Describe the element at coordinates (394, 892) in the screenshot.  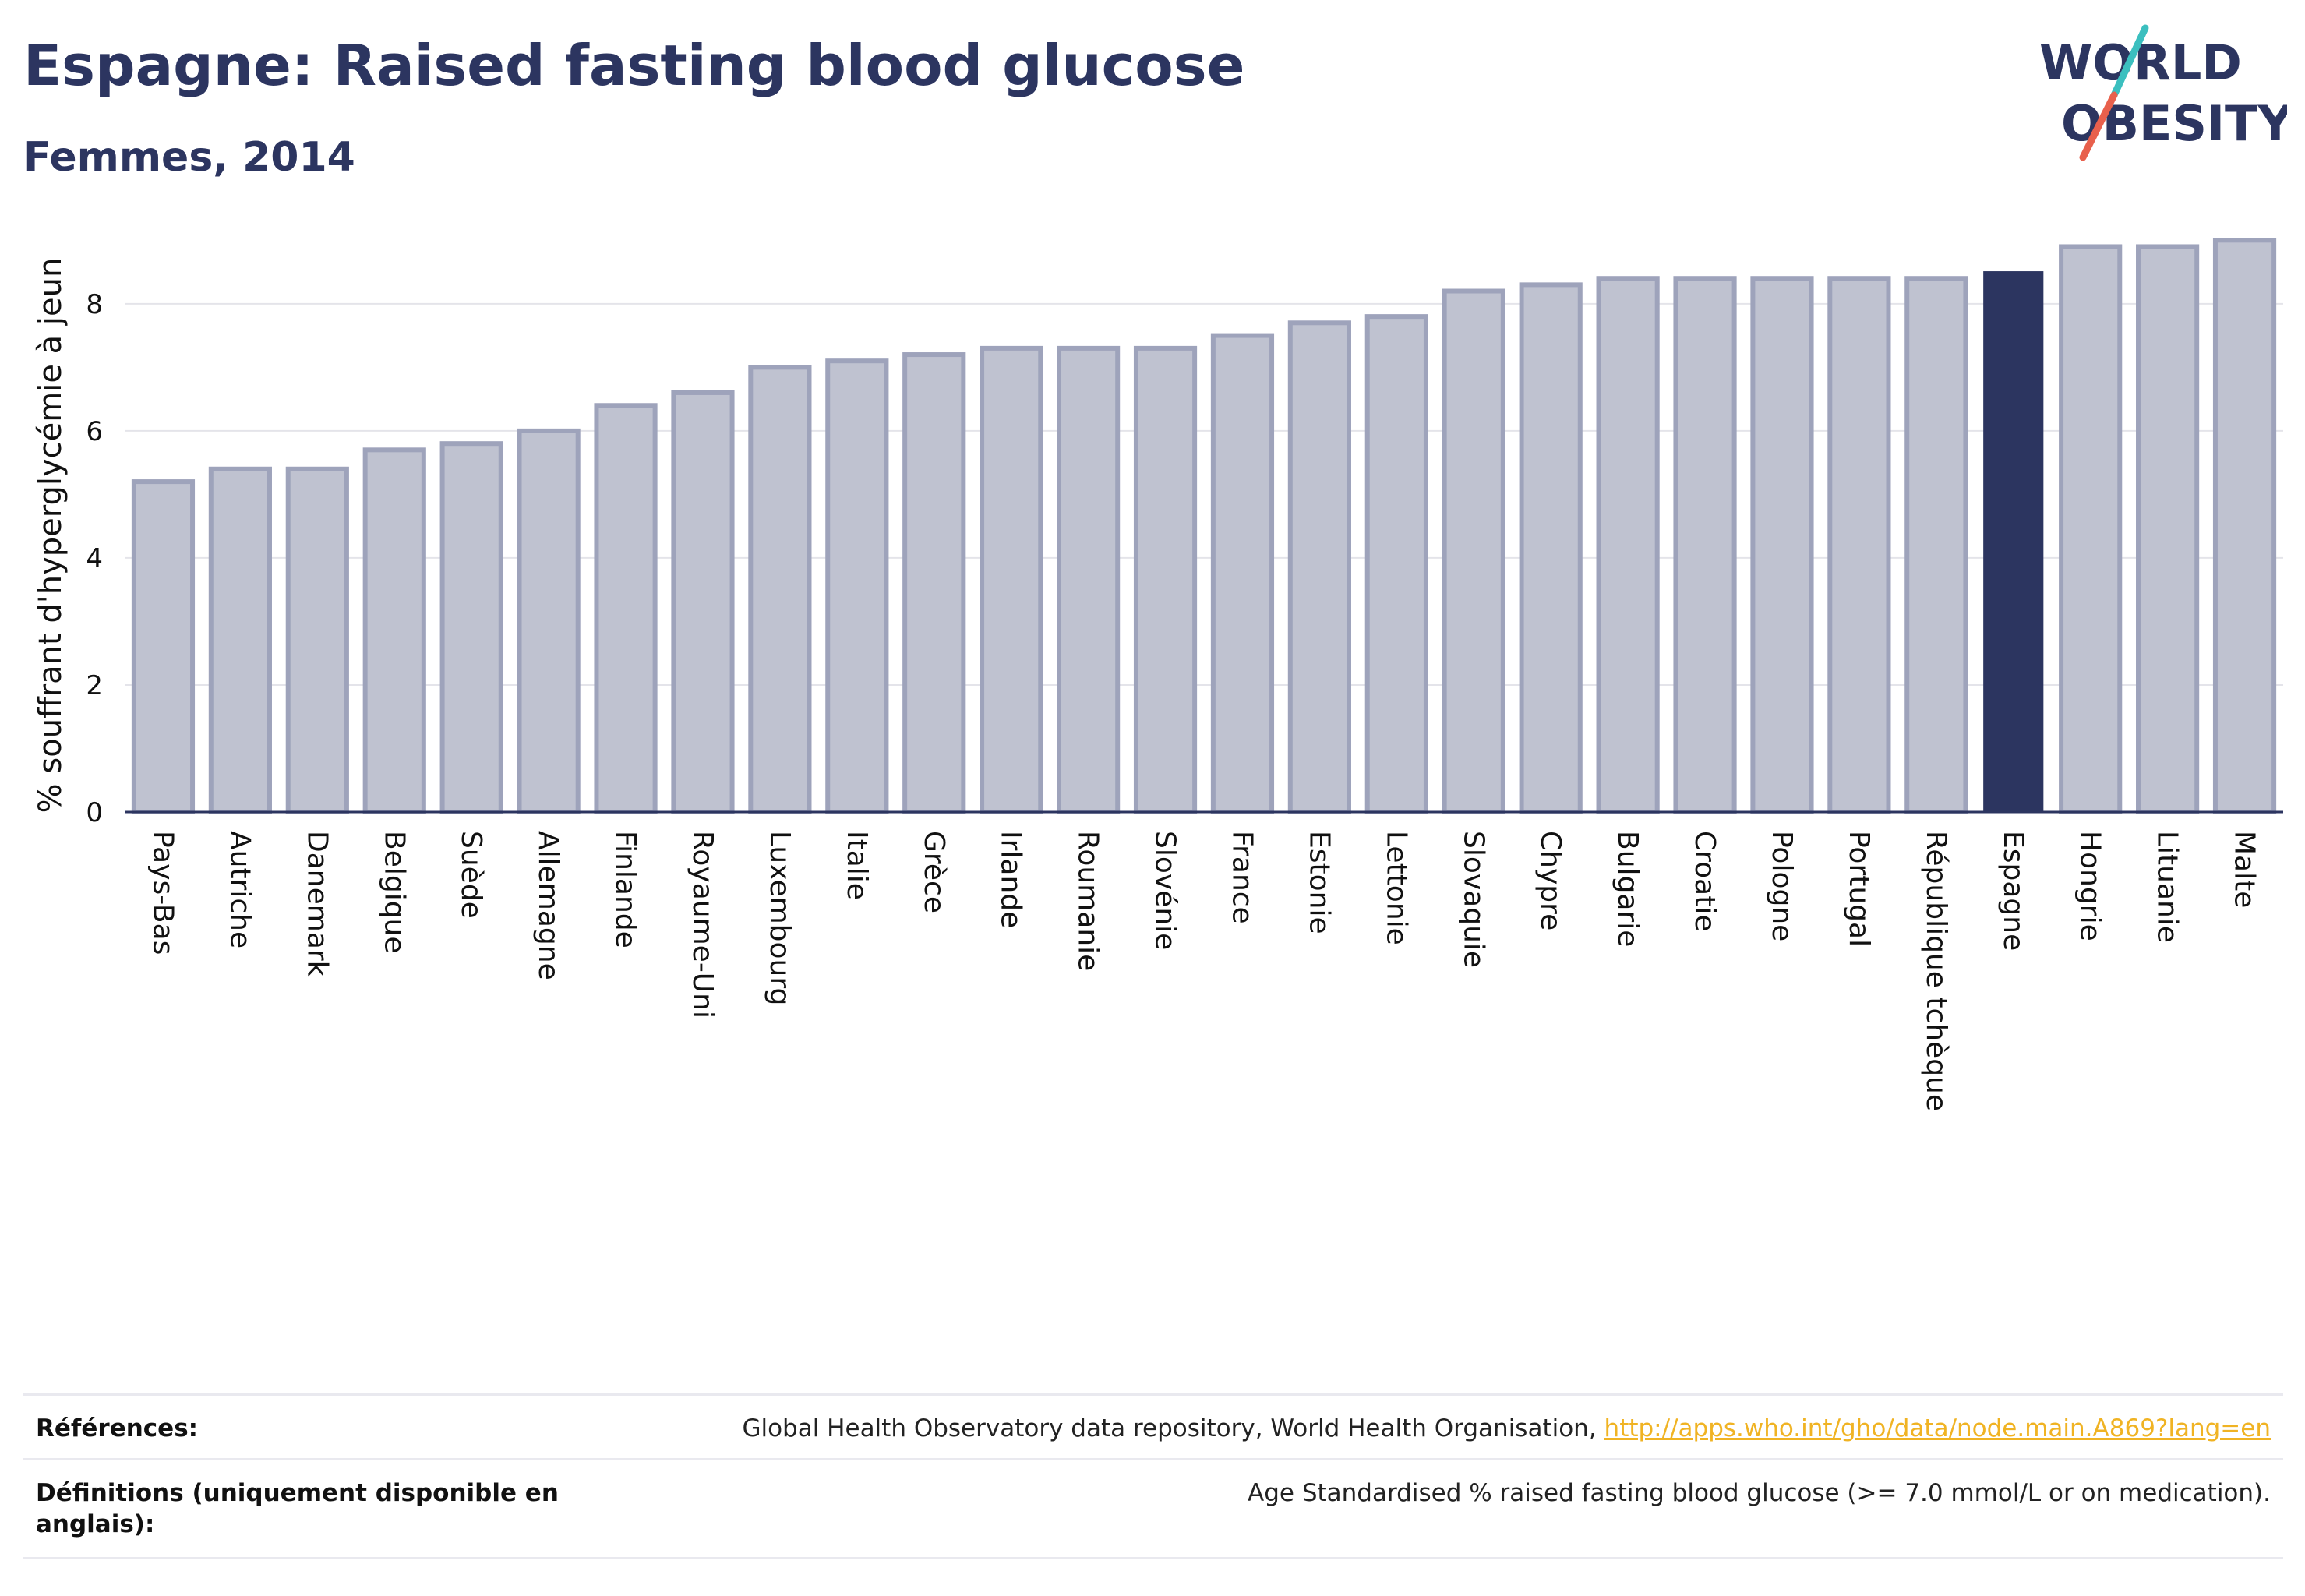
I see `x-tick-label: Belgique` at that location.